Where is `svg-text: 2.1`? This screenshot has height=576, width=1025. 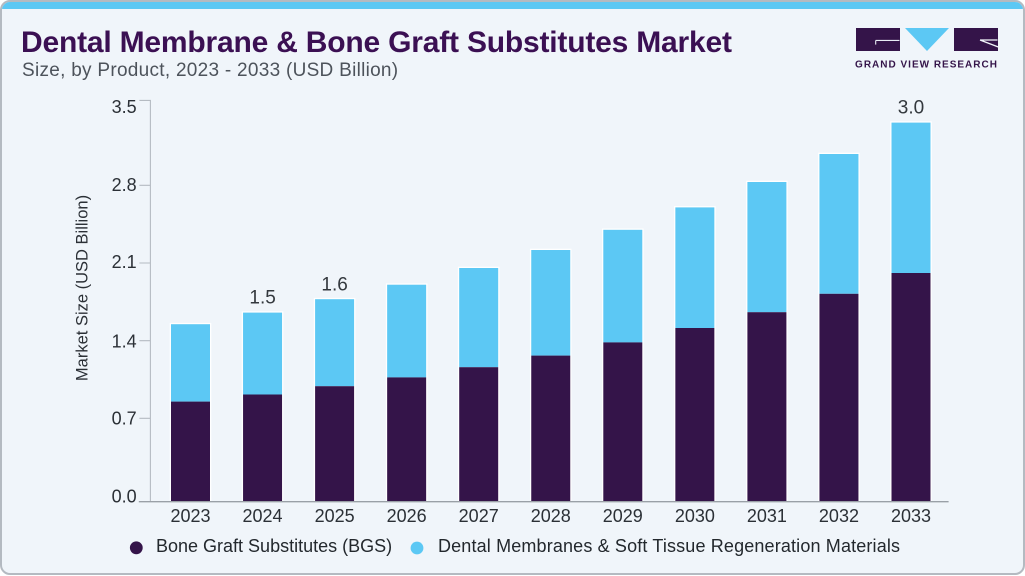 svg-text: 2.1 is located at coordinates (124, 262).